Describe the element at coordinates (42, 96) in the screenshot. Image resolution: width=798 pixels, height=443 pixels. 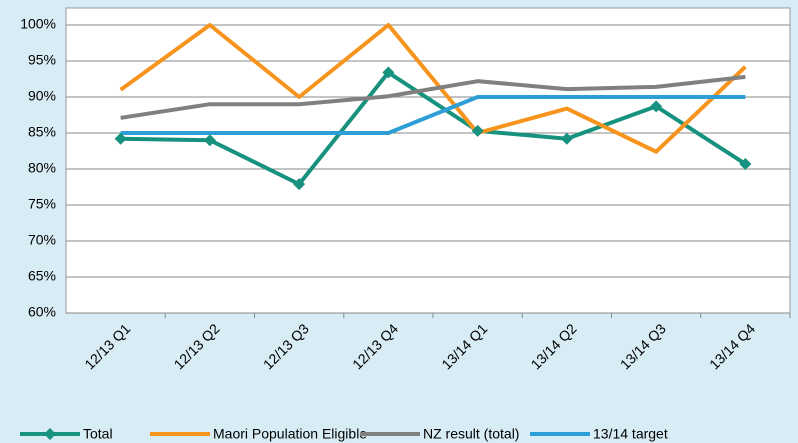
I see `y-tick-label: 90%` at that location.